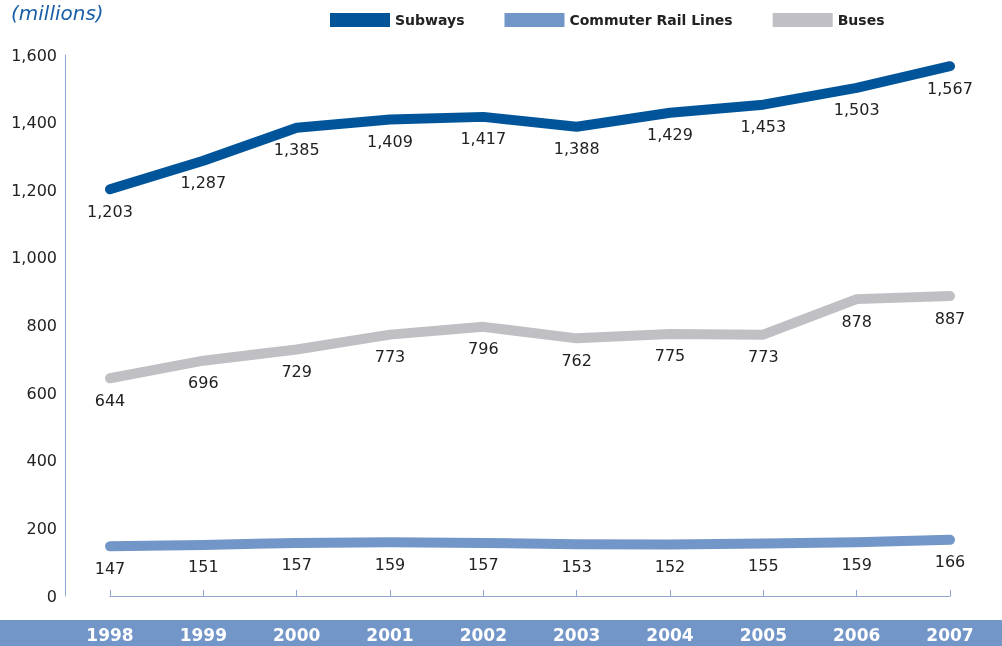  Describe the element at coordinates (670, 634) in the screenshot. I see `x-tick-label: 2004` at that location.